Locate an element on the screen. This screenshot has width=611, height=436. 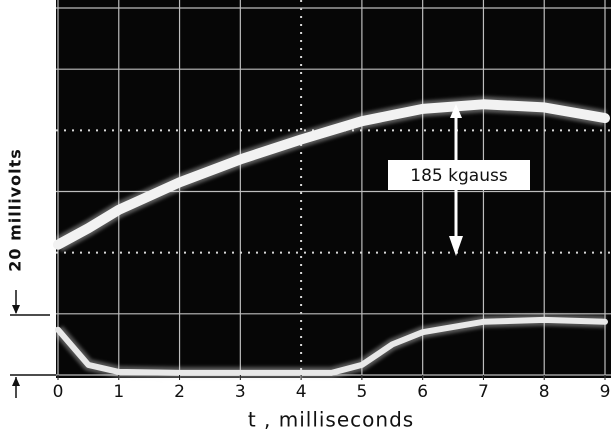
x-tick-label: 0 is located at coordinates (58, 392).